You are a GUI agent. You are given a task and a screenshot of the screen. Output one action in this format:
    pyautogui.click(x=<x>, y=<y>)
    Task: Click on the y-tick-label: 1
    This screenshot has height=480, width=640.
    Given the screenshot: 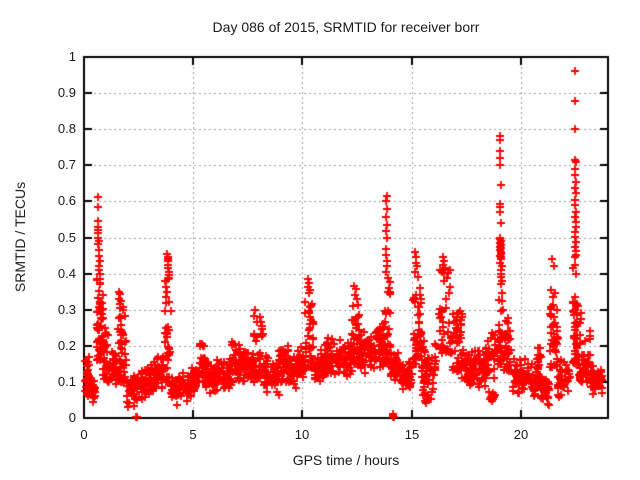 What is the action you would take?
    pyautogui.click(x=72, y=56)
    